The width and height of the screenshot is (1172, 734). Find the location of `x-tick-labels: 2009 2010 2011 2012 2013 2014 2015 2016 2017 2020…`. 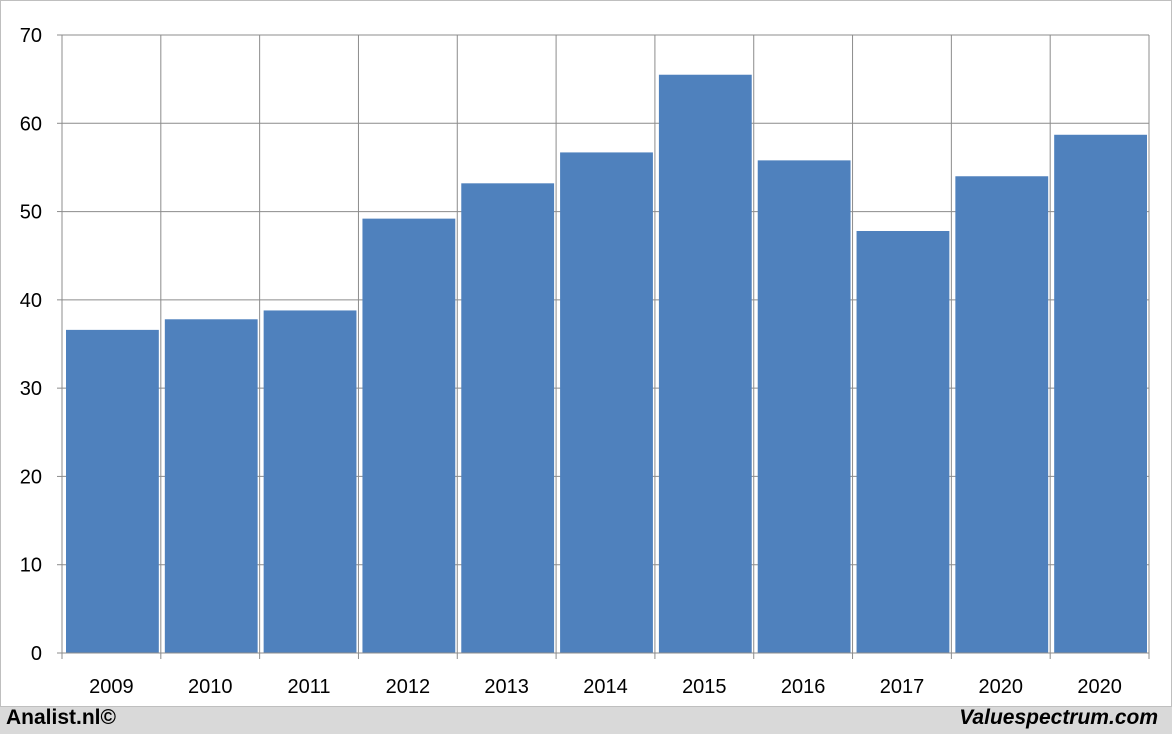

x-tick-labels: 2009 2010 2011 2012 2013 2014 2015 2016 2017 2020… is located at coordinates (605, 687).